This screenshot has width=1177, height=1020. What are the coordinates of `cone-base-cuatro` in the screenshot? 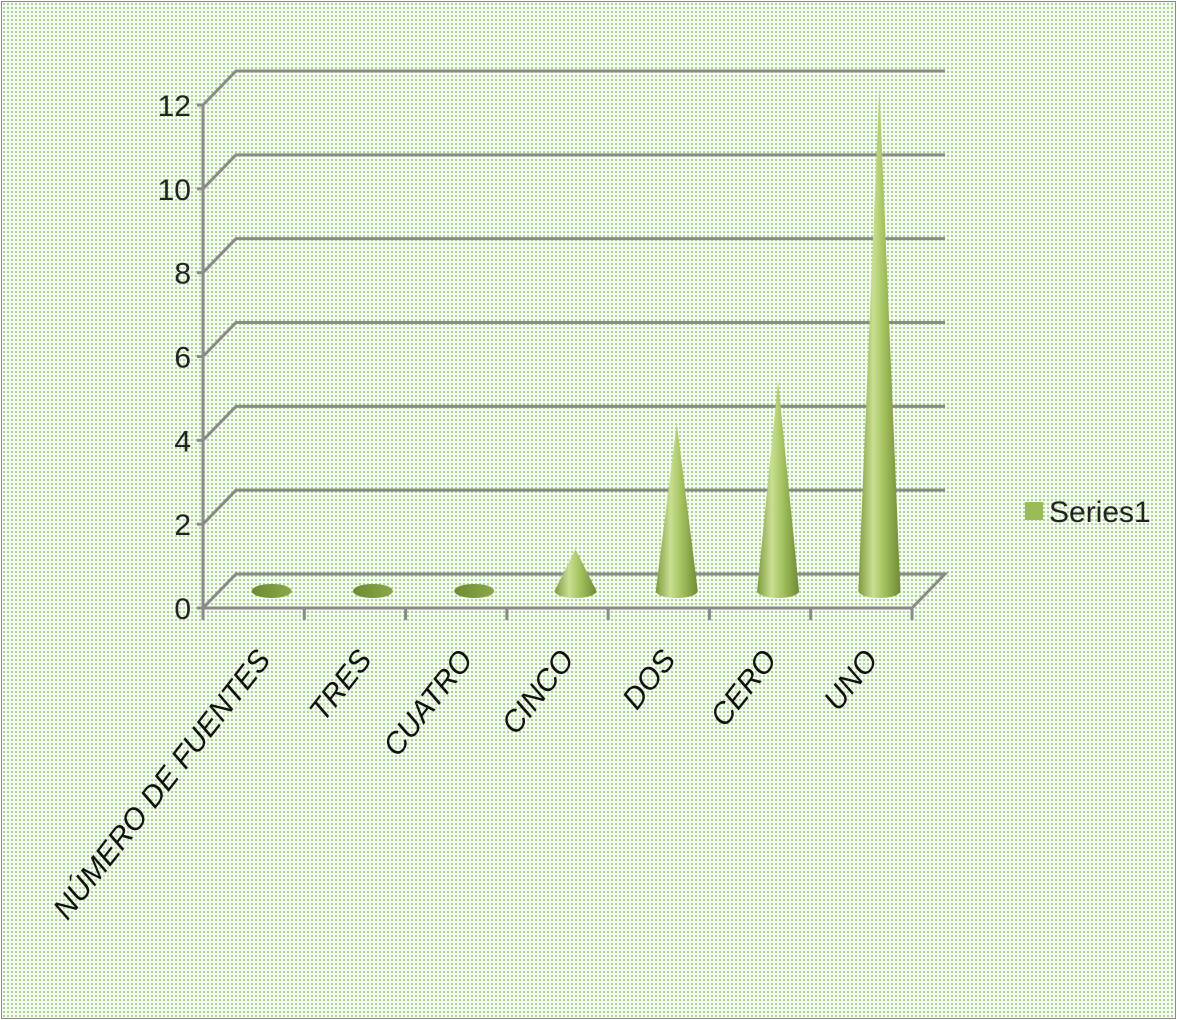 It's located at (474, 591).